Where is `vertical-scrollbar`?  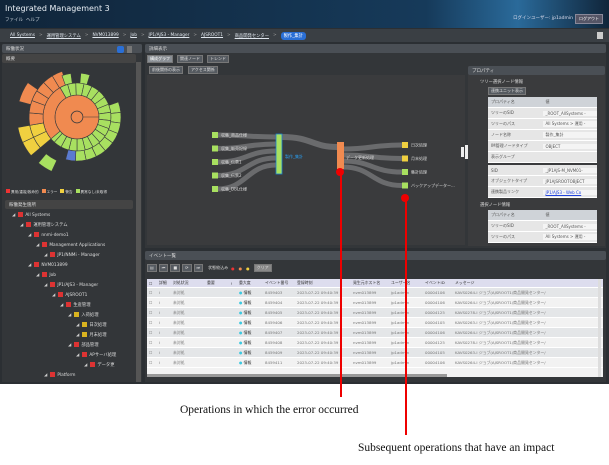 vertical-scrollbar is located at coordinates (599, 328).